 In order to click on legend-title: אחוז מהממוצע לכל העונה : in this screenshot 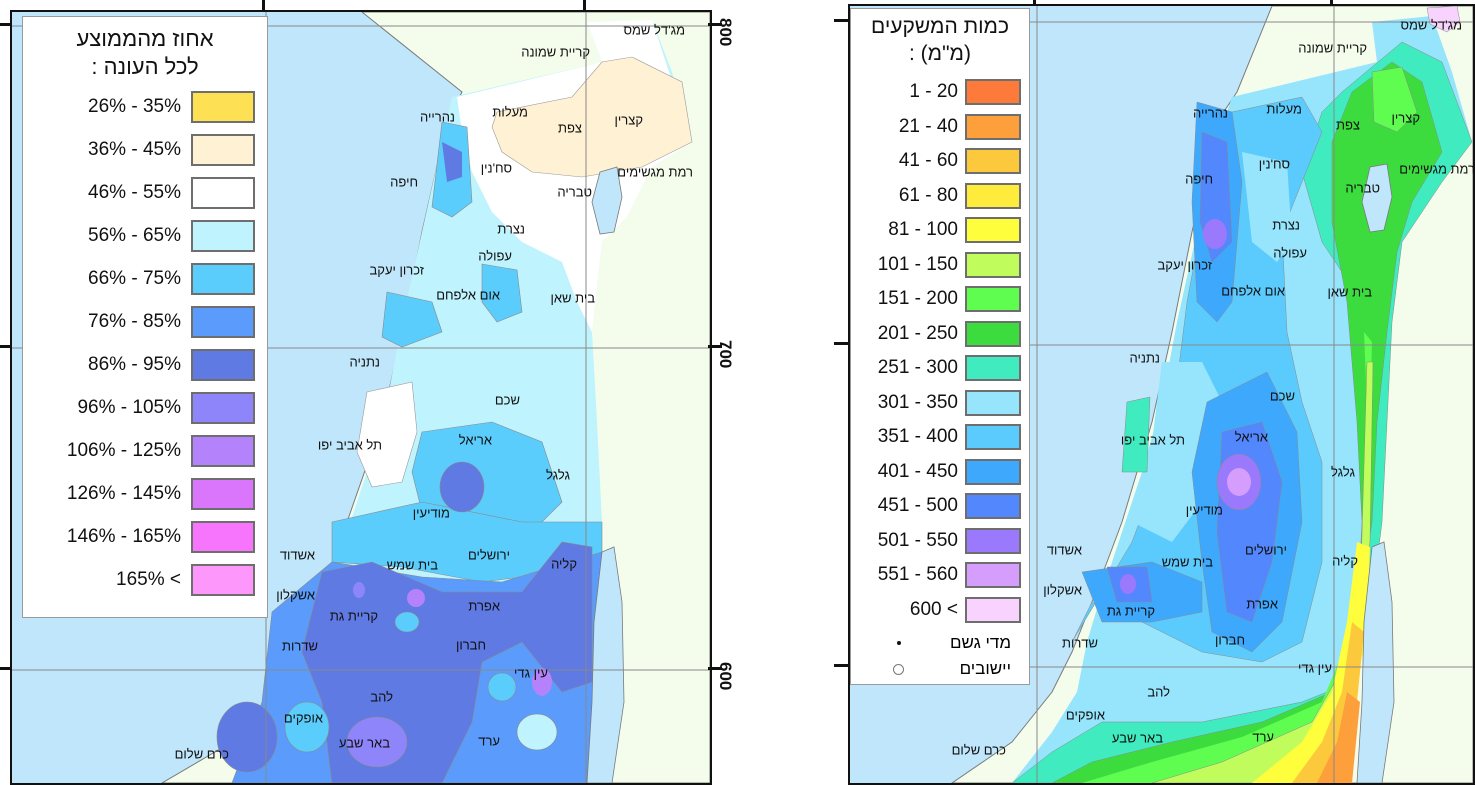, I will do `click(145, 53)`.